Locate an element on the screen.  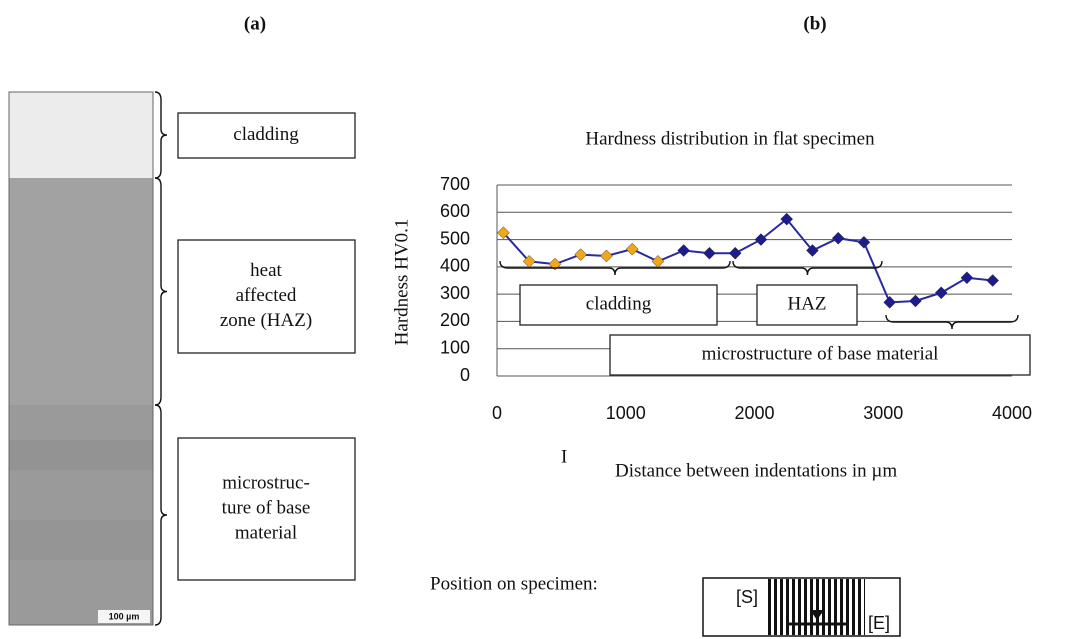
y-tick-label: 0 is located at coordinates (465, 375).